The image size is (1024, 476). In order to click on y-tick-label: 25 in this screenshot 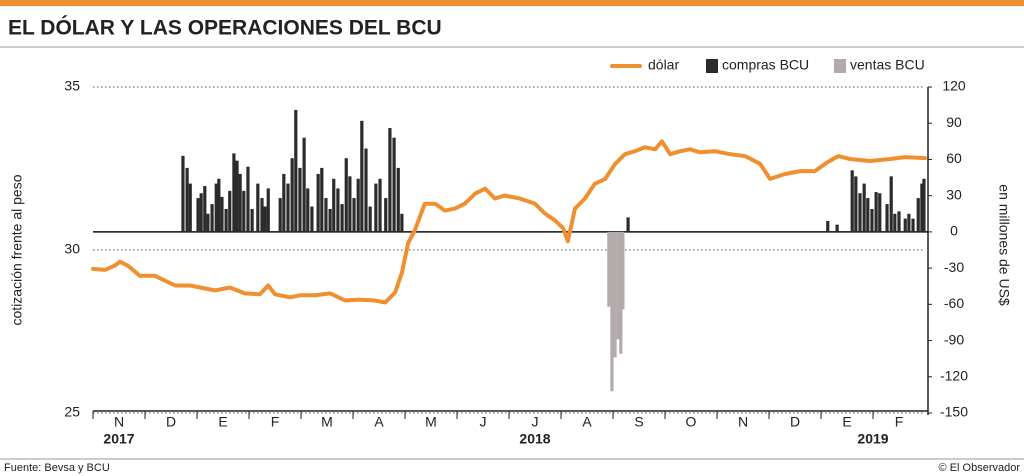, I will do `click(72, 412)`.